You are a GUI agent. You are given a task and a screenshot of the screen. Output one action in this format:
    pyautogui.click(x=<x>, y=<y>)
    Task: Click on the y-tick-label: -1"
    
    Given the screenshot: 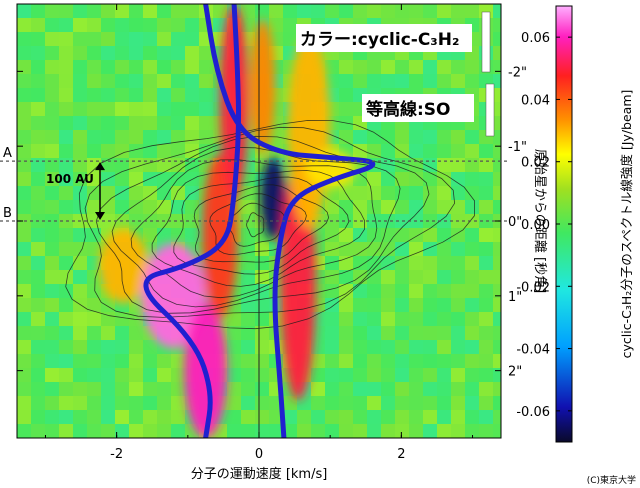 What is the action you would take?
    pyautogui.click(x=517, y=147)
    